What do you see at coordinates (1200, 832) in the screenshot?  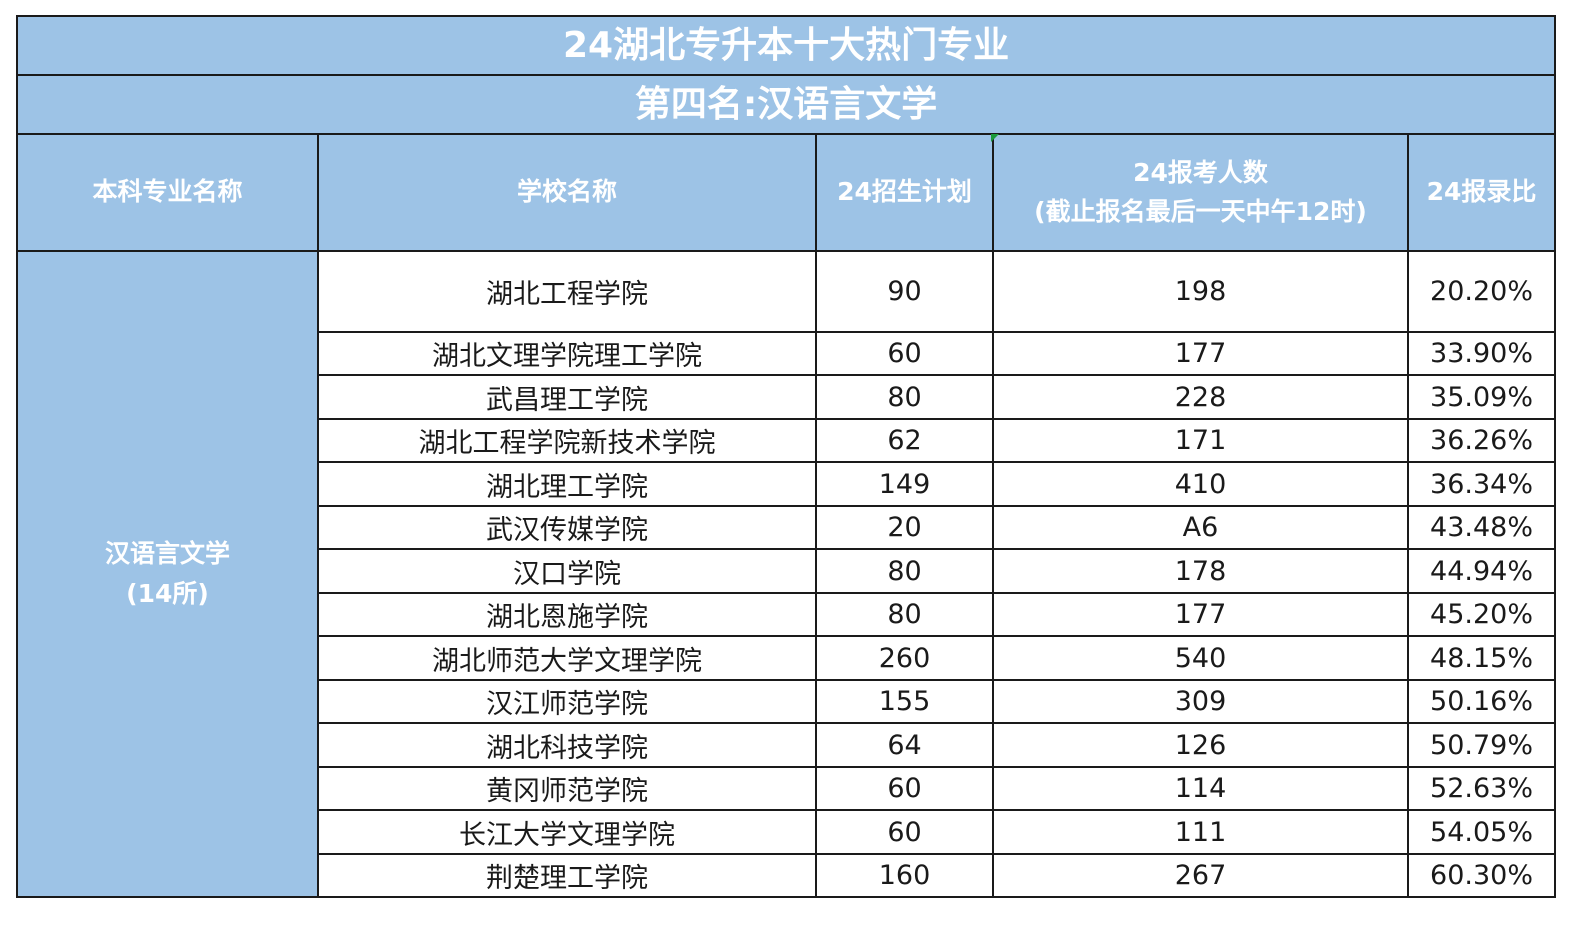 I see `applicants-cell: 111` at bounding box center [1200, 832].